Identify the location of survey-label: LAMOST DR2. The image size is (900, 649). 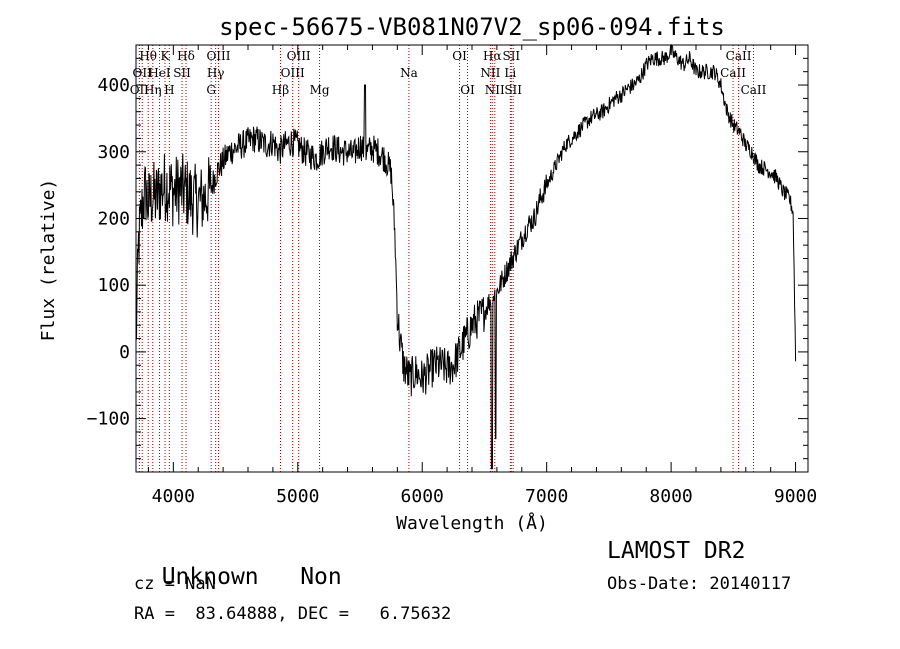
(676, 551).